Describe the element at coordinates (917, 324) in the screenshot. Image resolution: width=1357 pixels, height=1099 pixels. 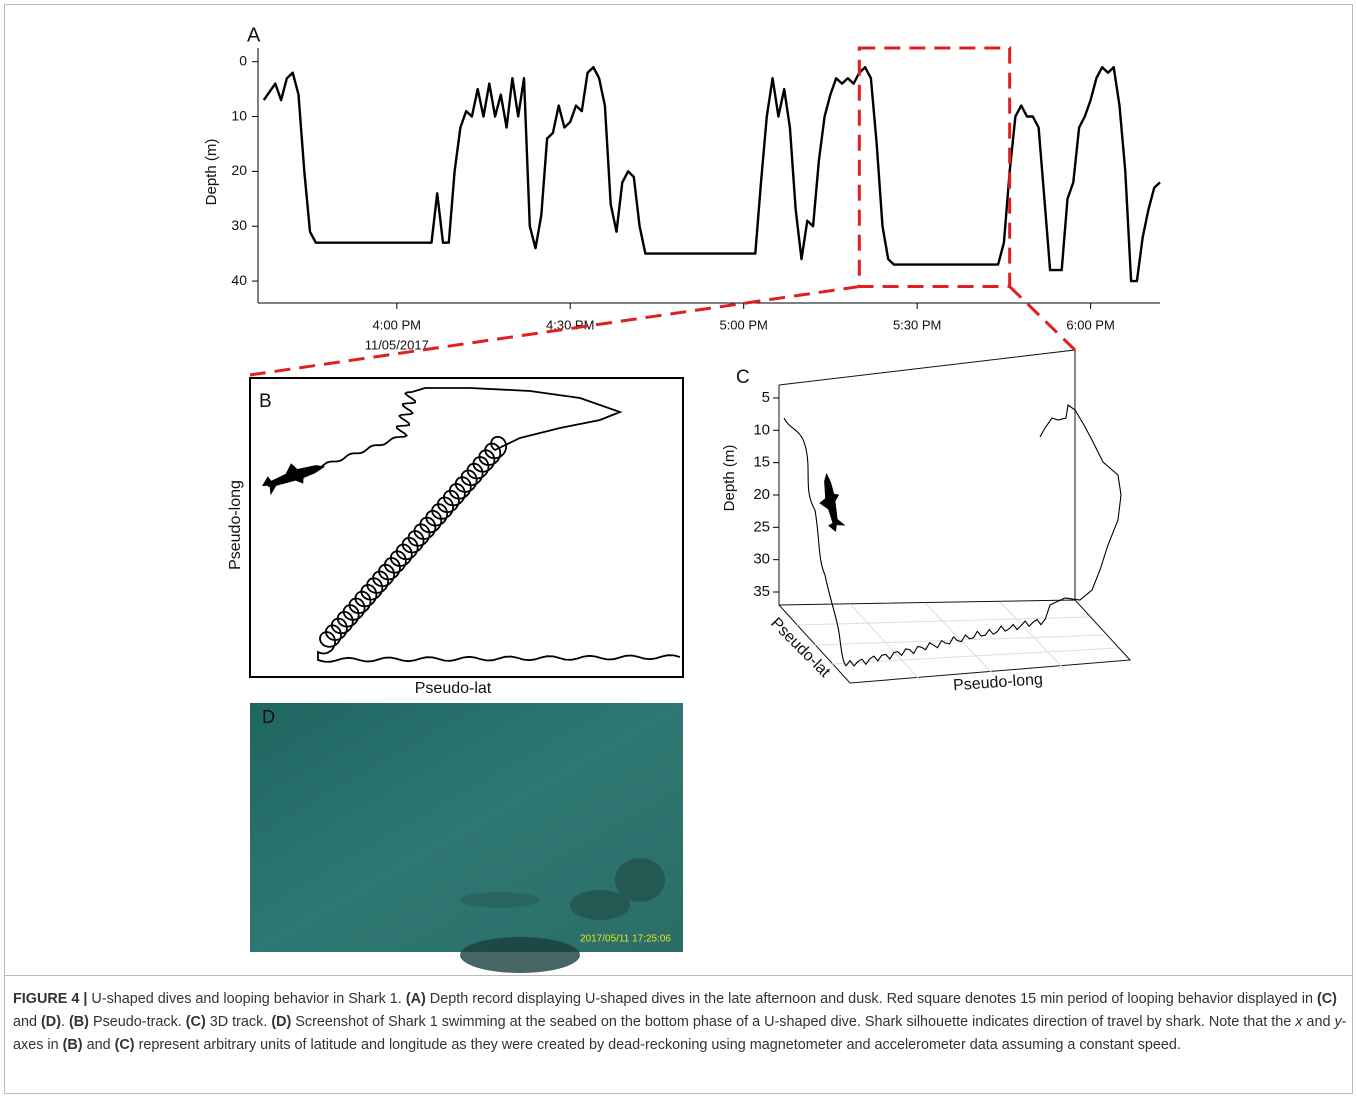
I see `x-tick-label: 5:30 PM` at that location.